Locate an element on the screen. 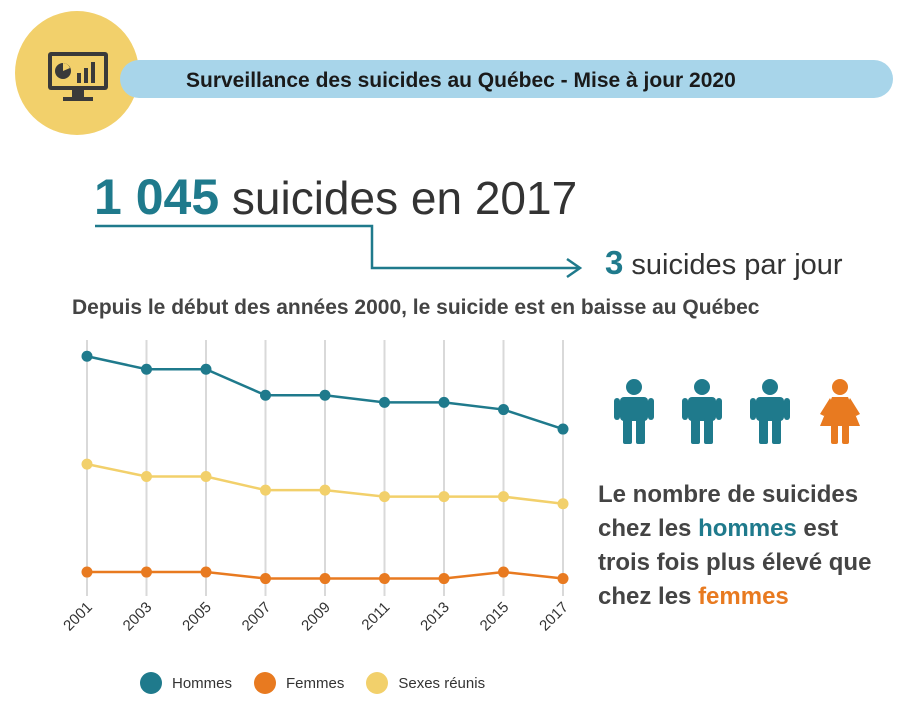 The image size is (899, 713). legend-item-sexes: Sexes réunis is located at coordinates (425, 683).